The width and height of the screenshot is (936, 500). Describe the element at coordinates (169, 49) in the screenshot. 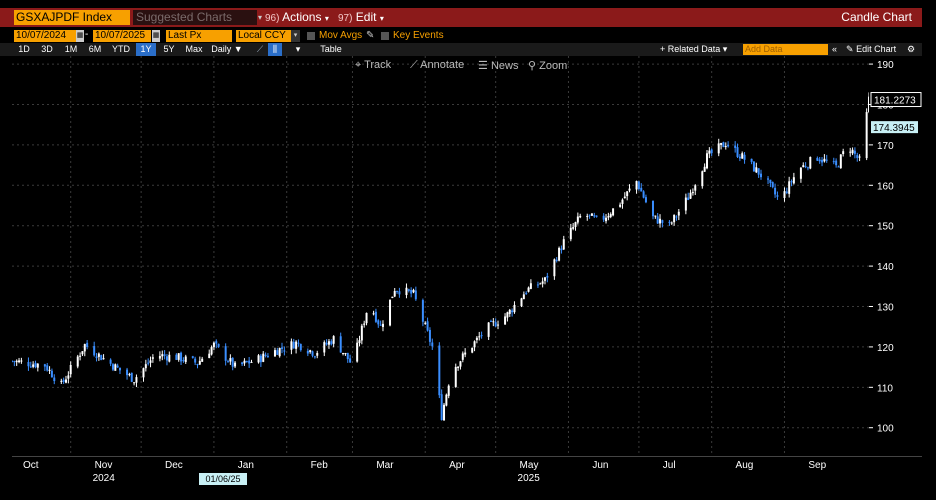

I see `range-5y: 5Y` at that location.